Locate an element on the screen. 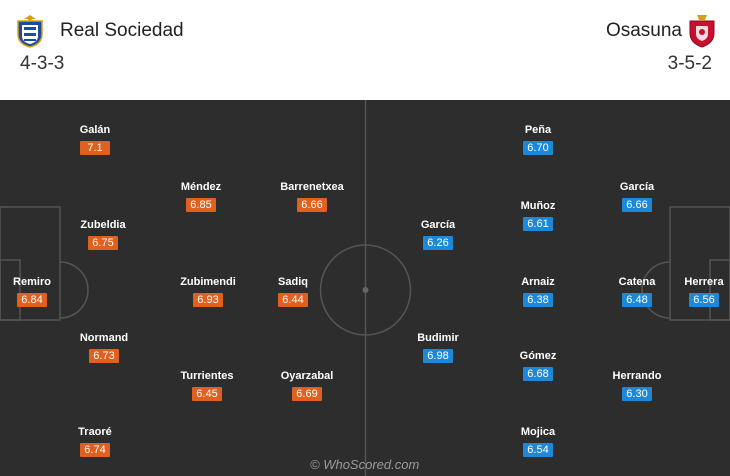 This screenshot has width=730, height=476. home-player-barrenetxea: Barrenetxea 6.66 is located at coordinates (312, 197).